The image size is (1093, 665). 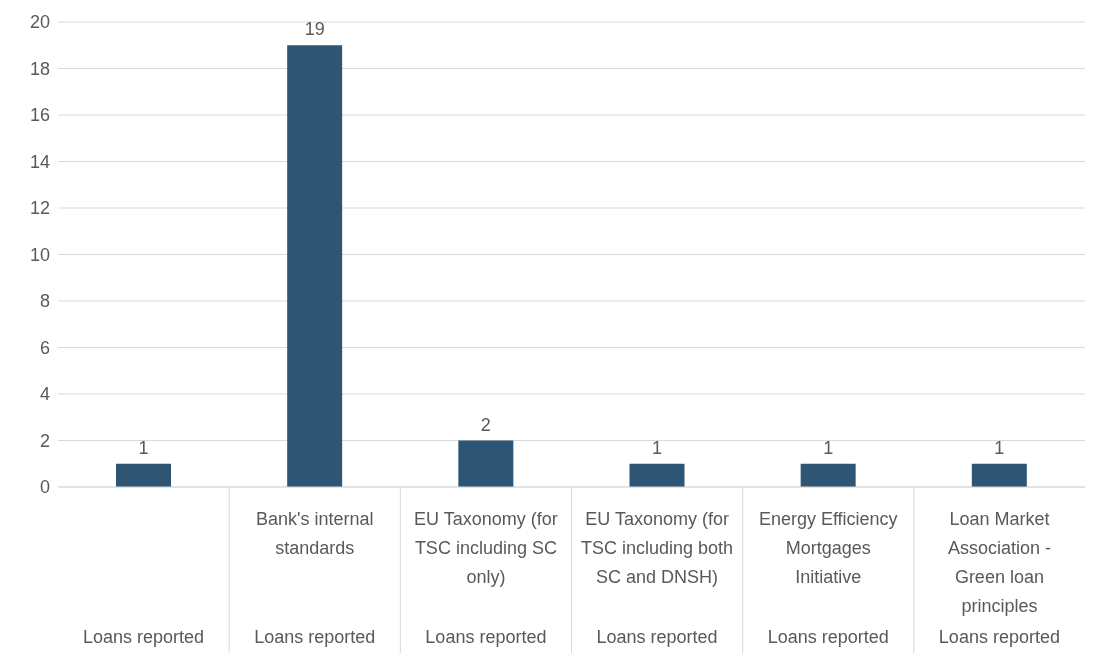 What do you see at coordinates (44, 347) in the screenshot?
I see `y-tick-label: 6` at bounding box center [44, 347].